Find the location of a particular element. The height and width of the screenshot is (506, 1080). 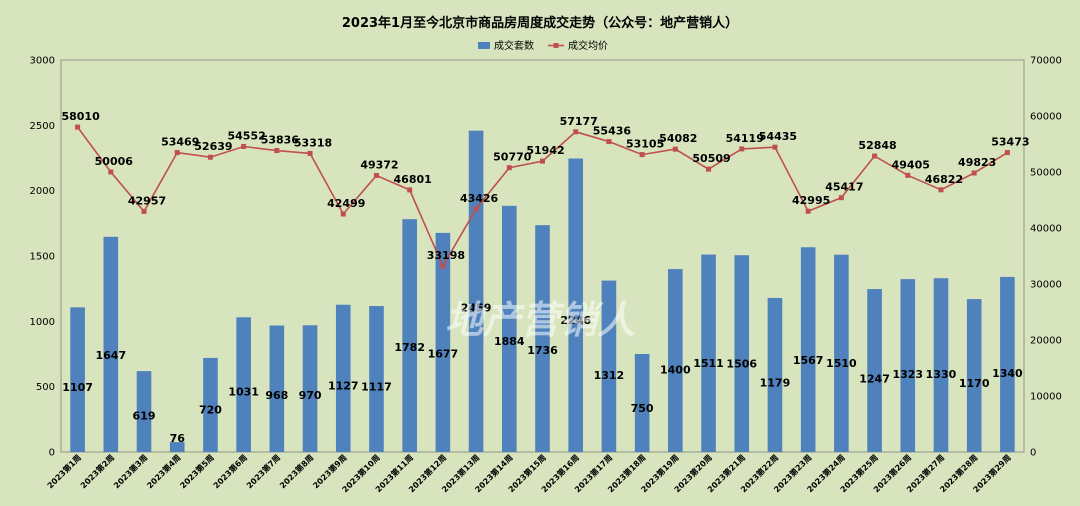

right-axis-tick: 60000 is located at coordinates (1046, 117).